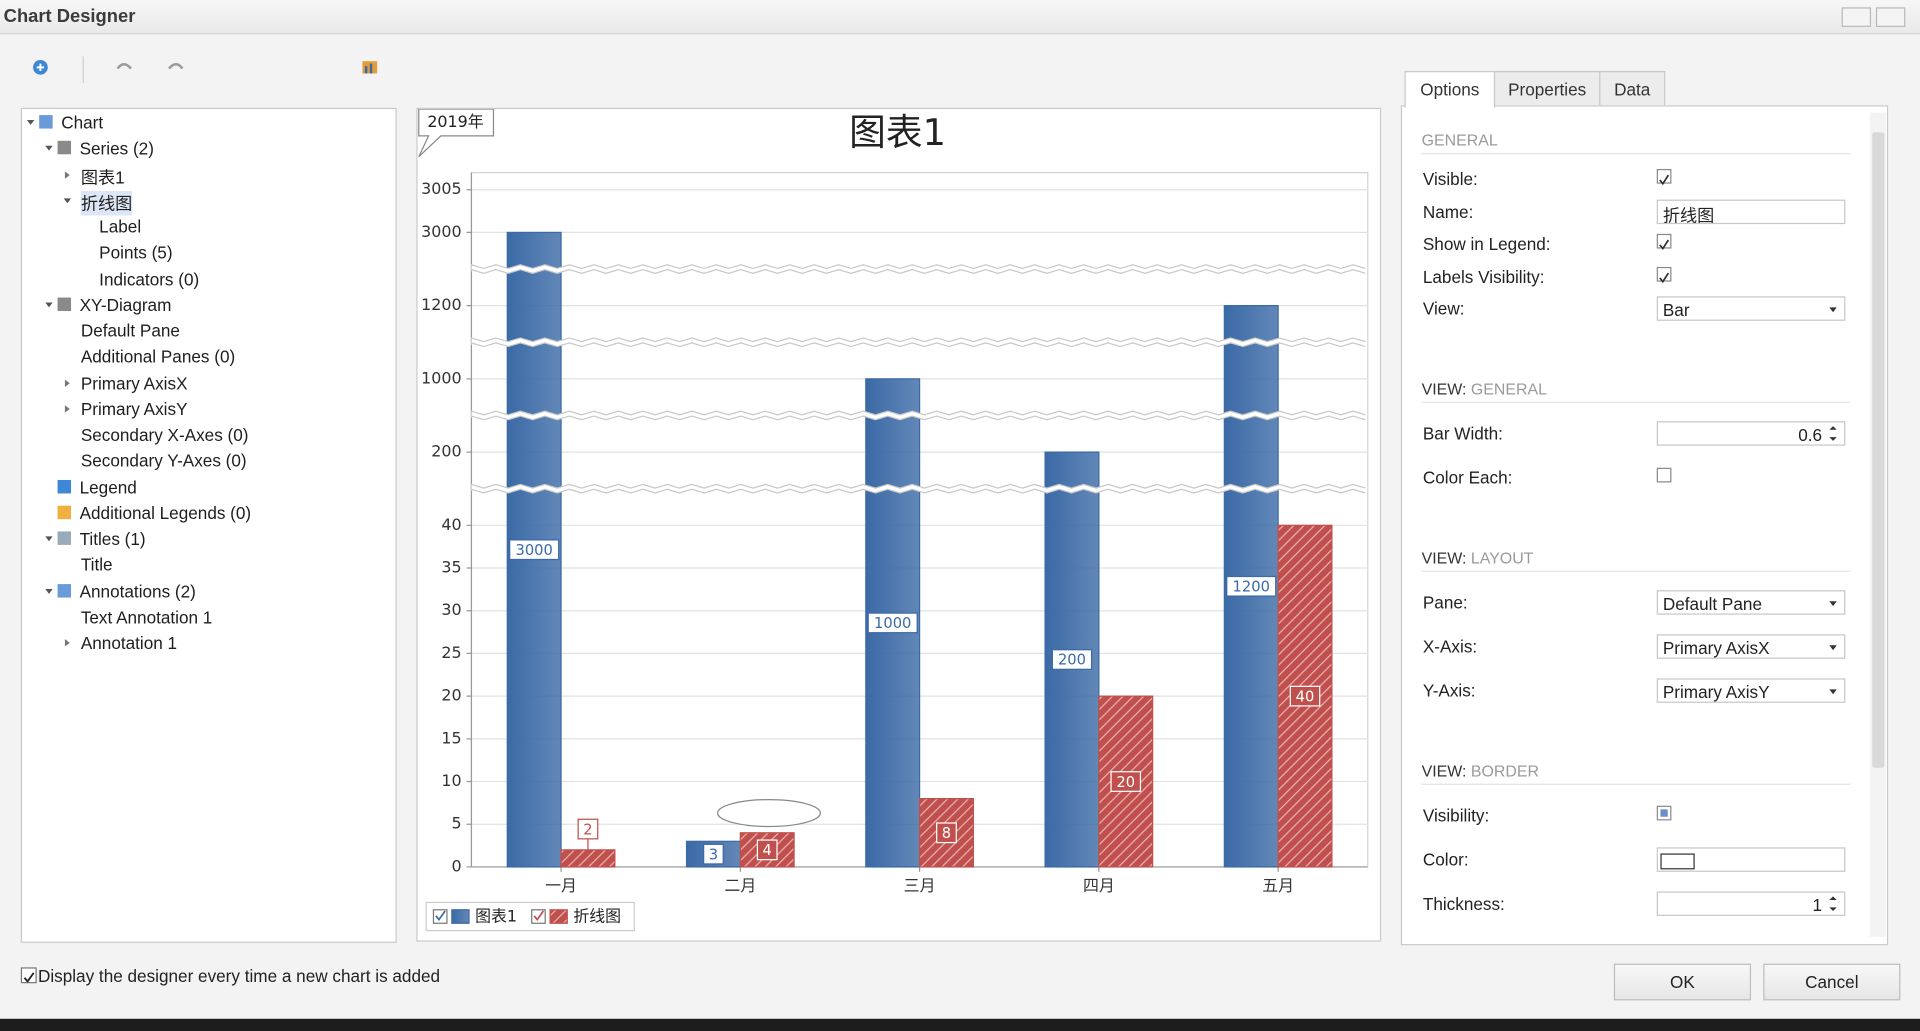 This screenshot has height=1031, width=1920. Describe the element at coordinates (208, 279) in the screenshot. I see `tree-item: Indicators (0)` at that location.